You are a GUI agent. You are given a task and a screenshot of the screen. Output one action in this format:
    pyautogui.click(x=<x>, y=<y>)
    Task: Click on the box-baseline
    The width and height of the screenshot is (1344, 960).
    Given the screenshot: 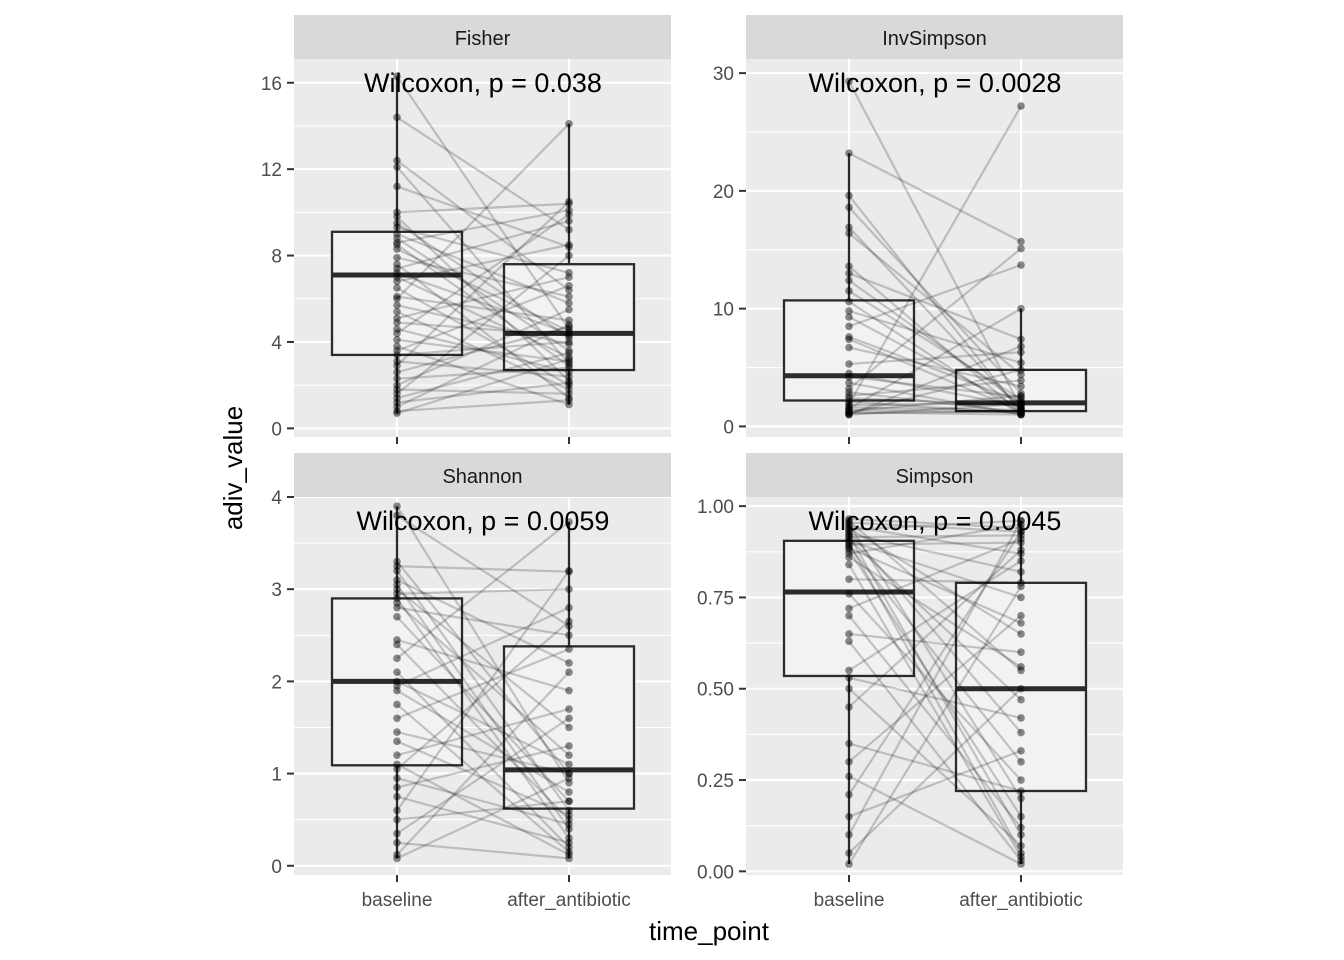 What is the action you would take?
    pyautogui.click(x=397, y=293)
    